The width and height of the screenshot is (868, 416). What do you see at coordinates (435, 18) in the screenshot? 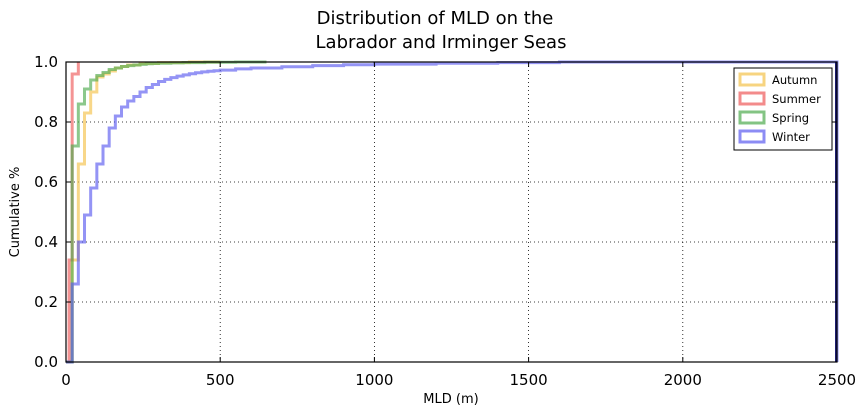
I see `chart-title-line-1: Distribution of MLD on the` at bounding box center [435, 18].